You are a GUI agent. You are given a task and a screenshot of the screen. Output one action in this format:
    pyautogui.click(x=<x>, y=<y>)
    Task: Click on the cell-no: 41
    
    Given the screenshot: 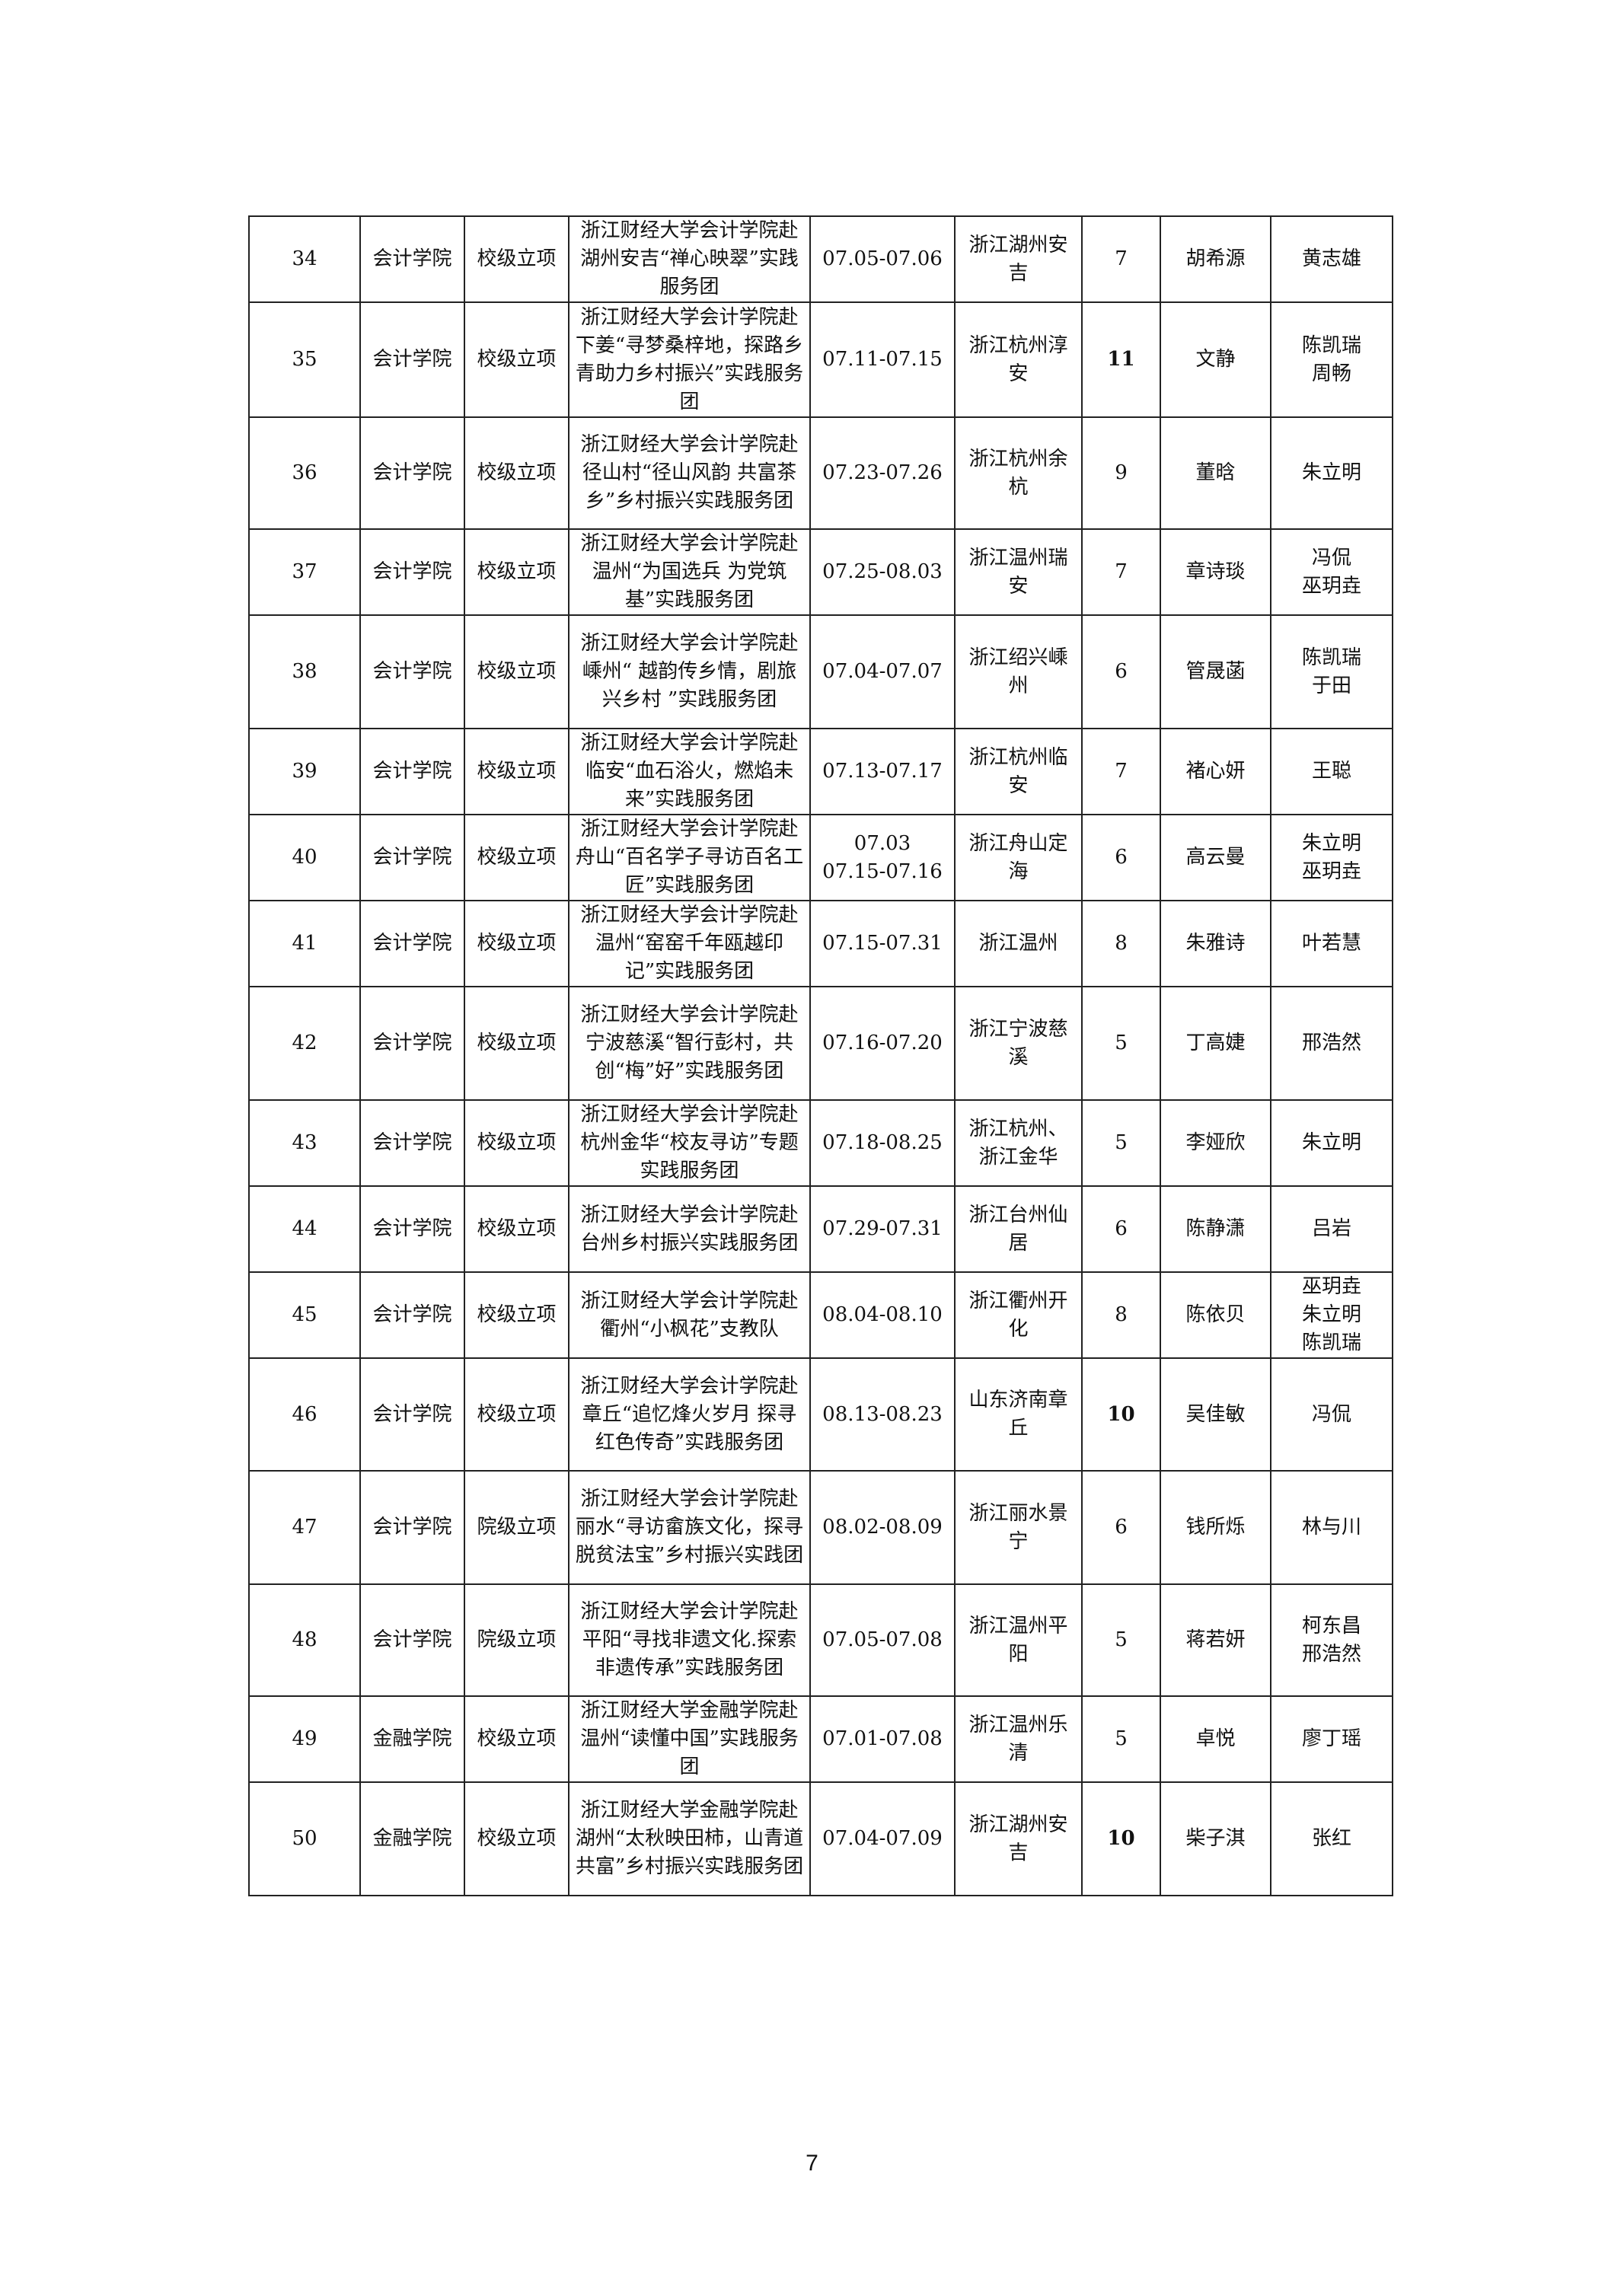 What is the action you would take?
    pyautogui.click(x=304, y=944)
    